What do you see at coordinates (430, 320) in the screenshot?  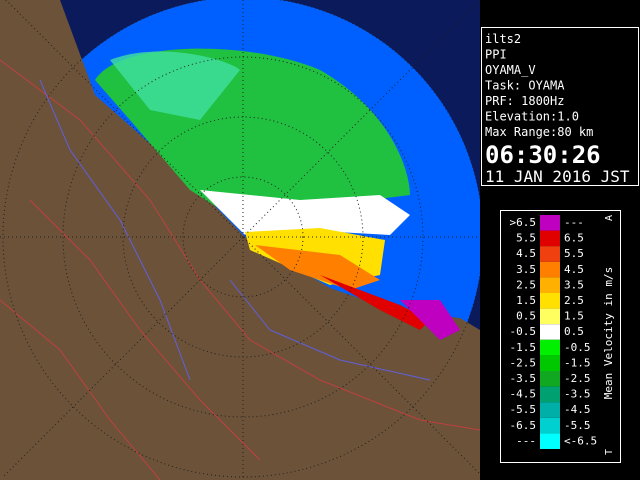 I see `echo-magenta` at bounding box center [430, 320].